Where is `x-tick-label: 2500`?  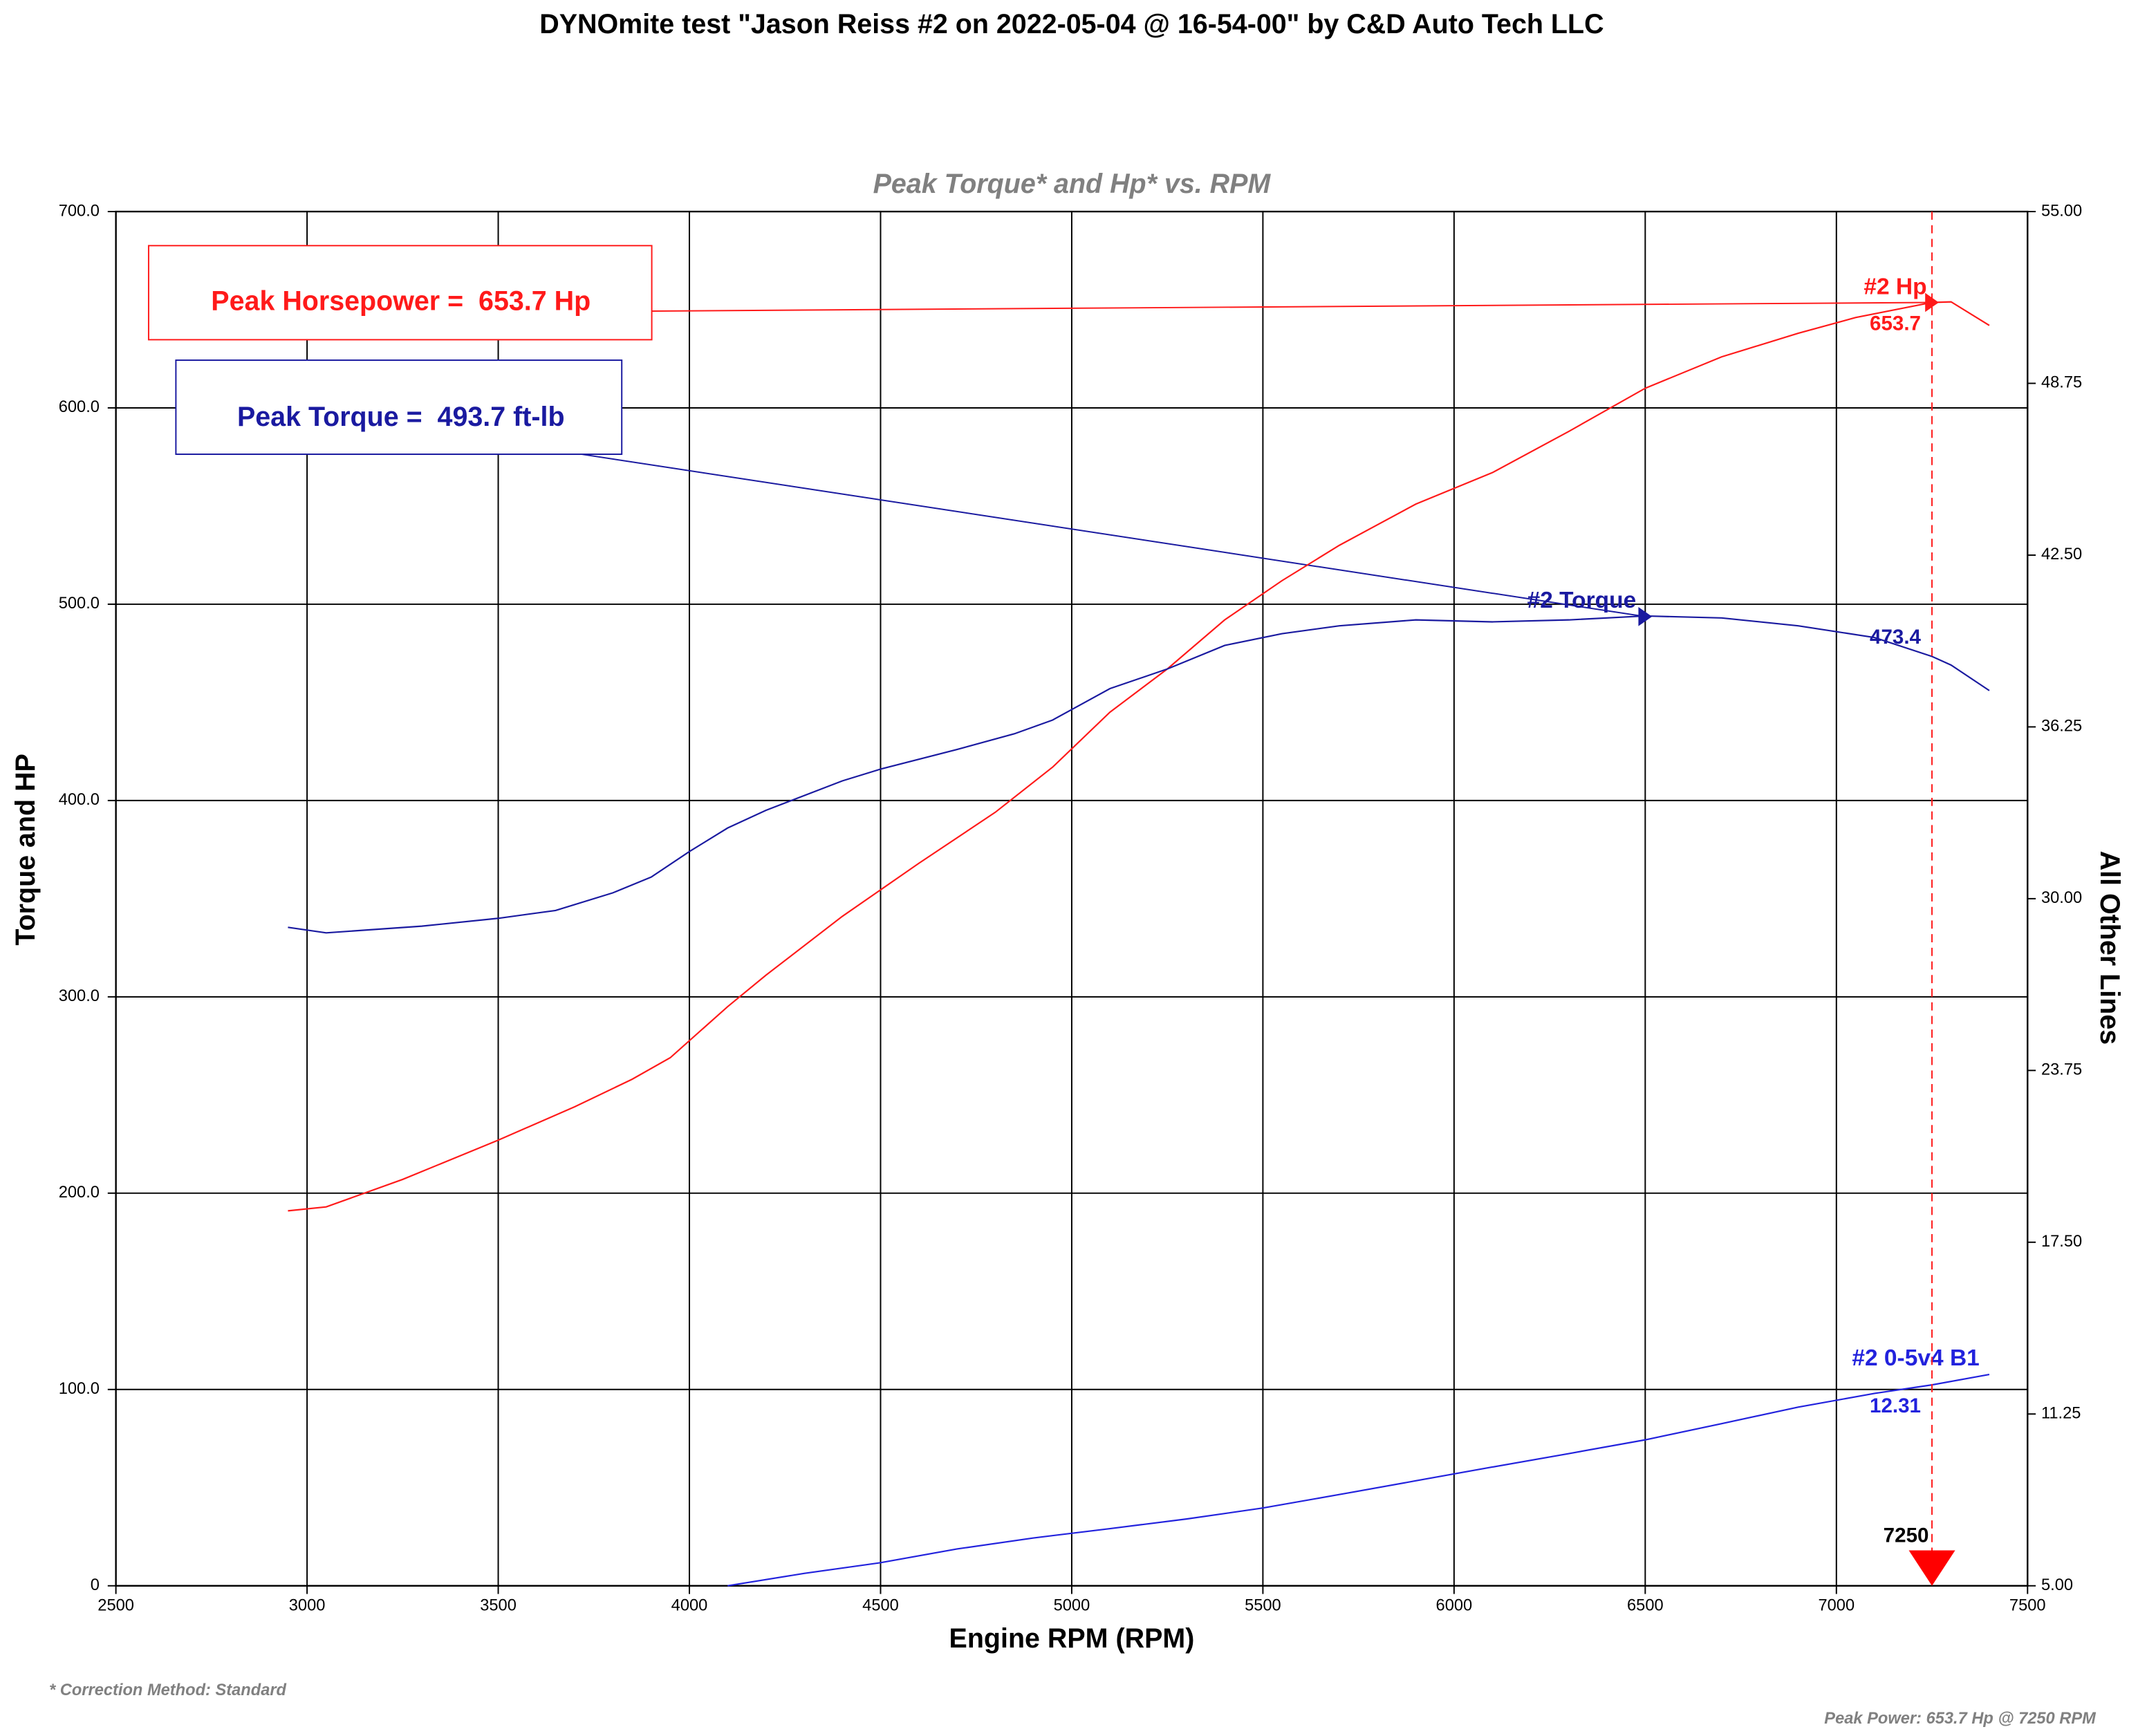
x-tick-label: 2500 is located at coordinates (116, 1606).